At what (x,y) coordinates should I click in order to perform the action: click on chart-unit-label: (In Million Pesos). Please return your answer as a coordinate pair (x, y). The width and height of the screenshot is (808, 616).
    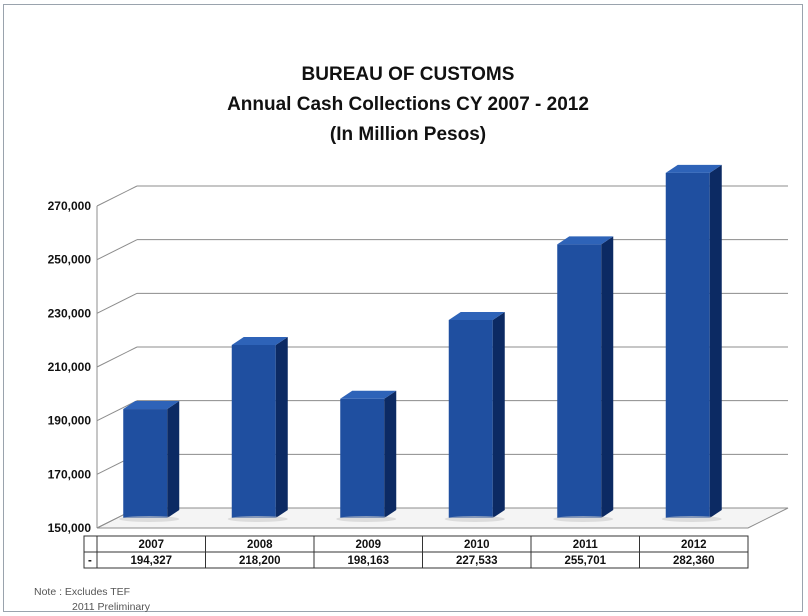
    Looking at the image, I should click on (408, 134).